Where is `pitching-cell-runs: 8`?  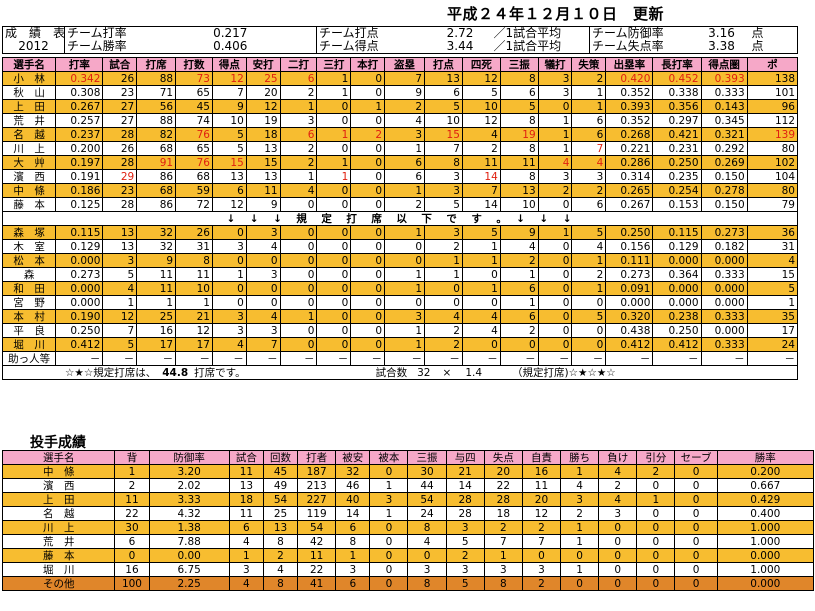
pitching-cell-runs: 8 is located at coordinates (503, 583).